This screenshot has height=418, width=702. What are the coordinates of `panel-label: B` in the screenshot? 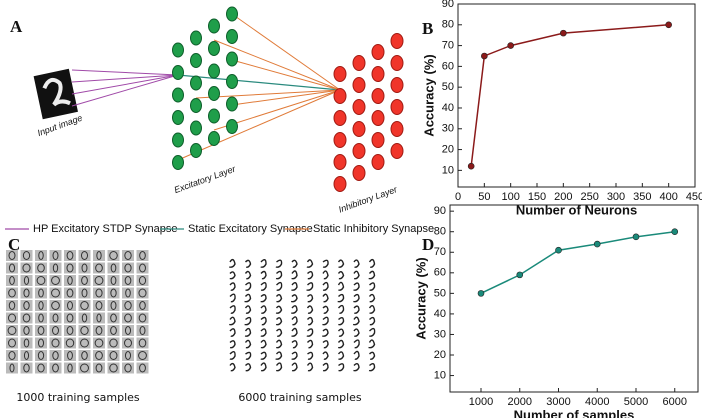 It's located at (427, 28).